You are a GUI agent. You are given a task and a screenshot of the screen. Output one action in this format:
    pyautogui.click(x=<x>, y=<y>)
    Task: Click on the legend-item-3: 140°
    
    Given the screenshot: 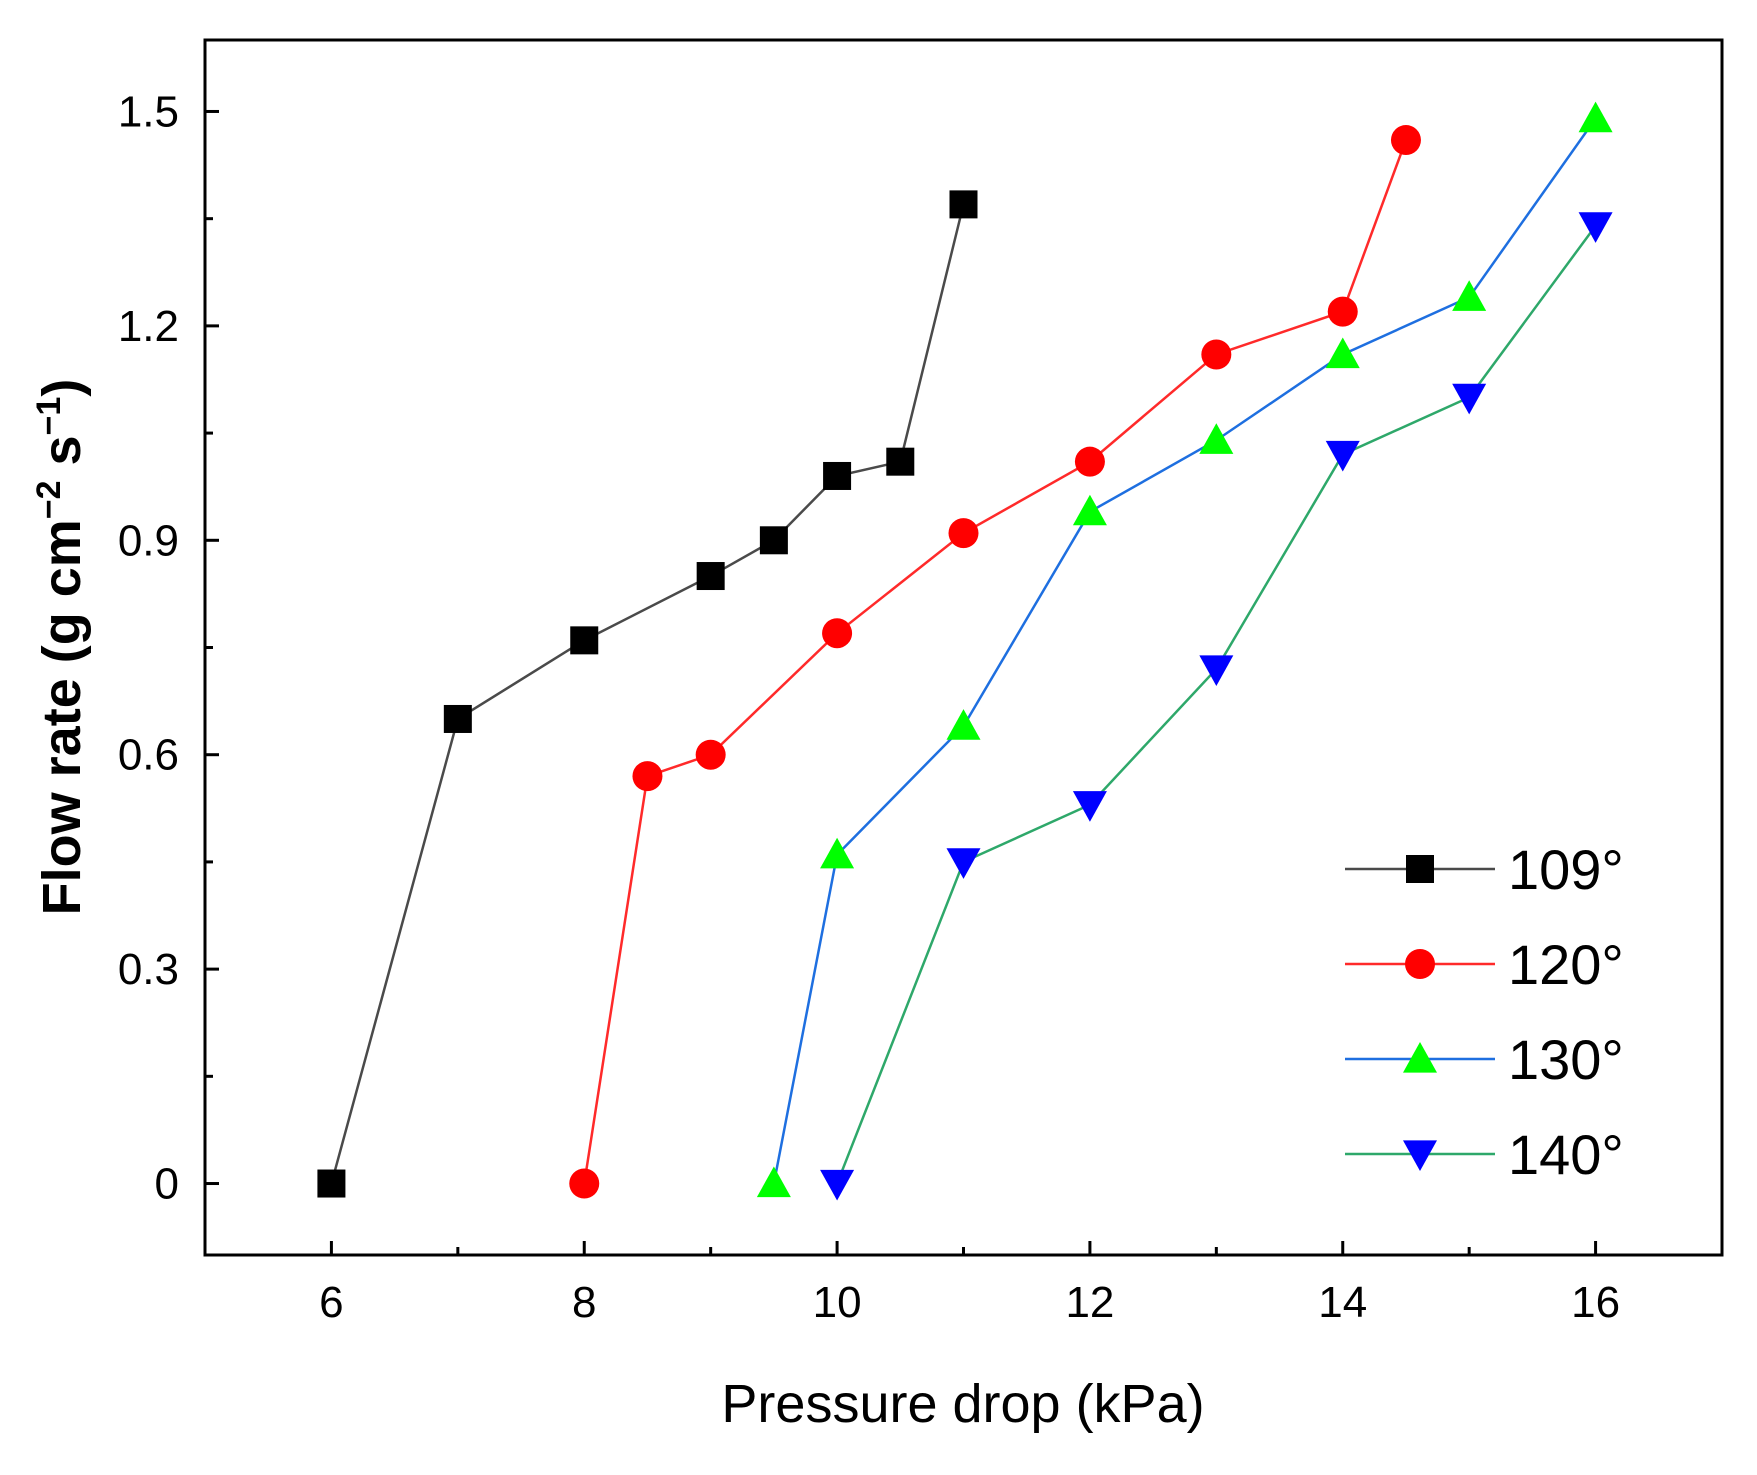 What is the action you would take?
    pyautogui.click(x=1484, y=1154)
    